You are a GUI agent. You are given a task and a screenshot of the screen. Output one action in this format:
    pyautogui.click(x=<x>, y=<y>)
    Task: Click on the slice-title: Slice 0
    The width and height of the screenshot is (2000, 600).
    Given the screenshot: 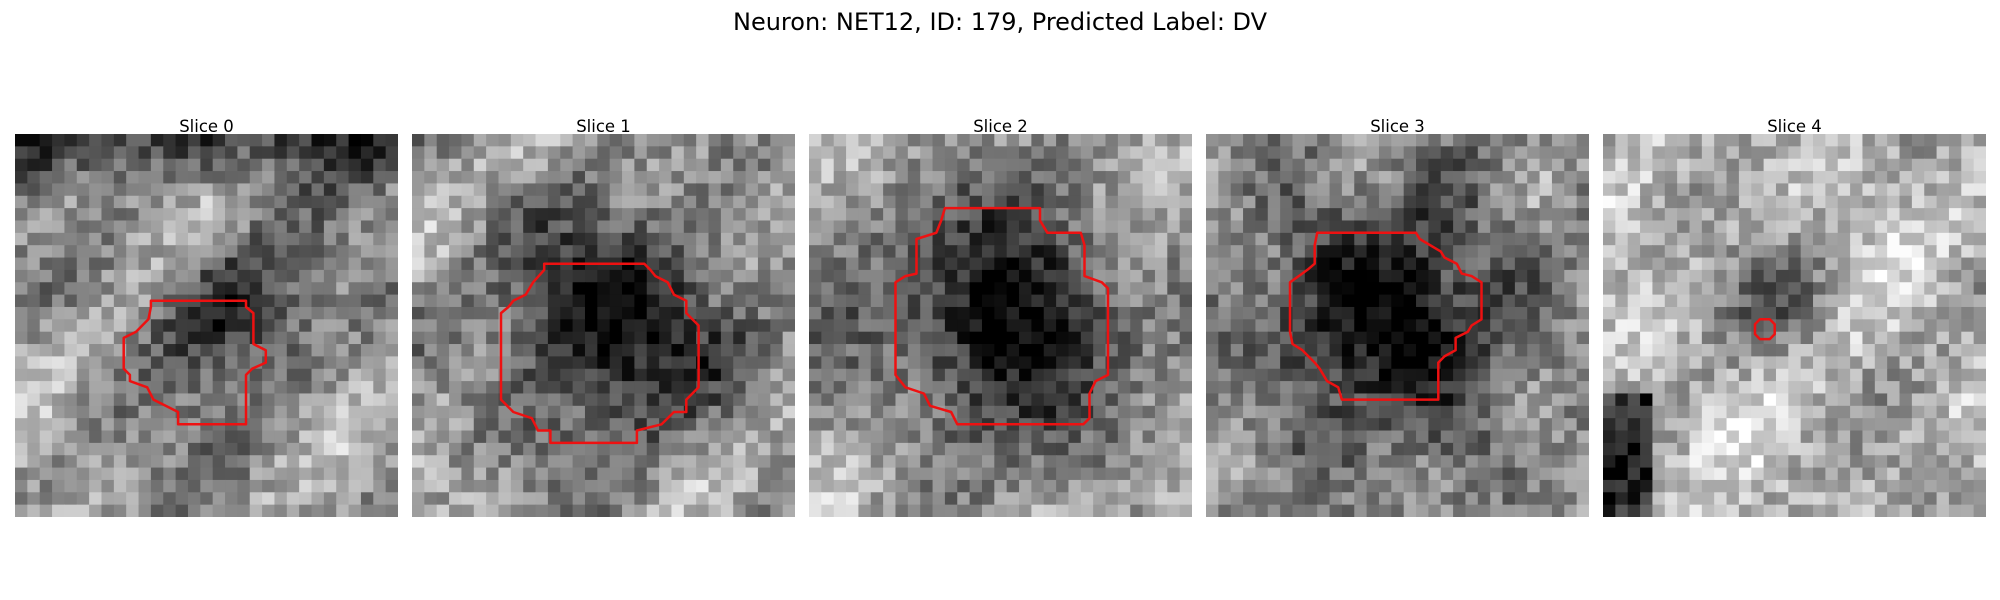 What is the action you would take?
    pyautogui.click(x=206, y=126)
    